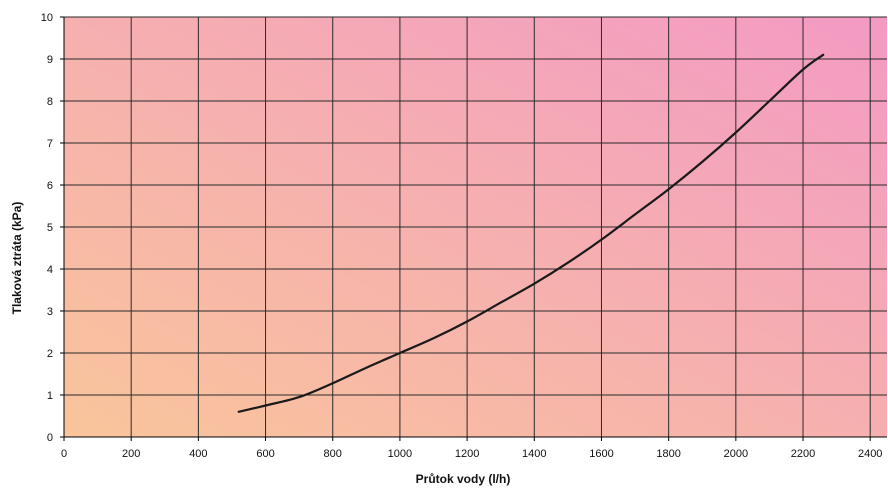  I want to click on y-tick-label: 8, so click(50, 102).